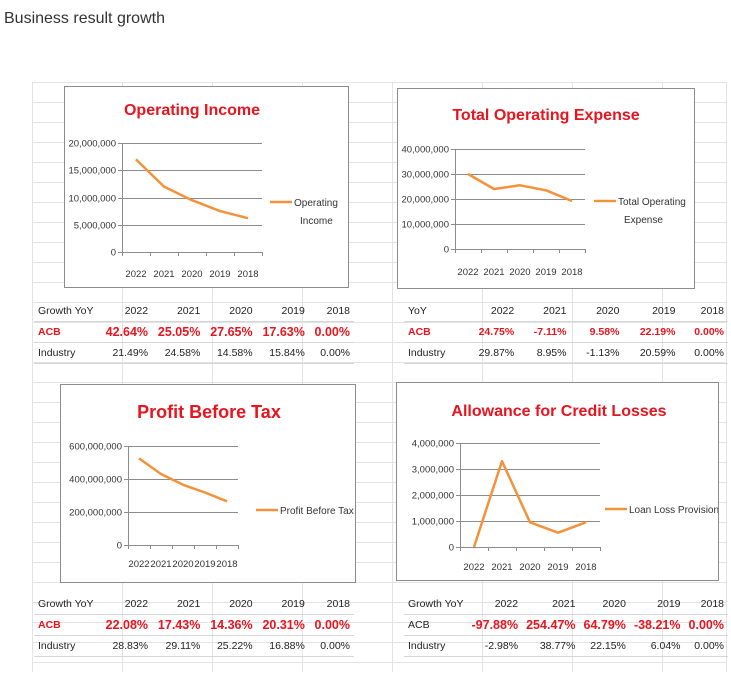 The image size is (731, 677). I want to click on table-cell: 38.77%, so click(551, 646).